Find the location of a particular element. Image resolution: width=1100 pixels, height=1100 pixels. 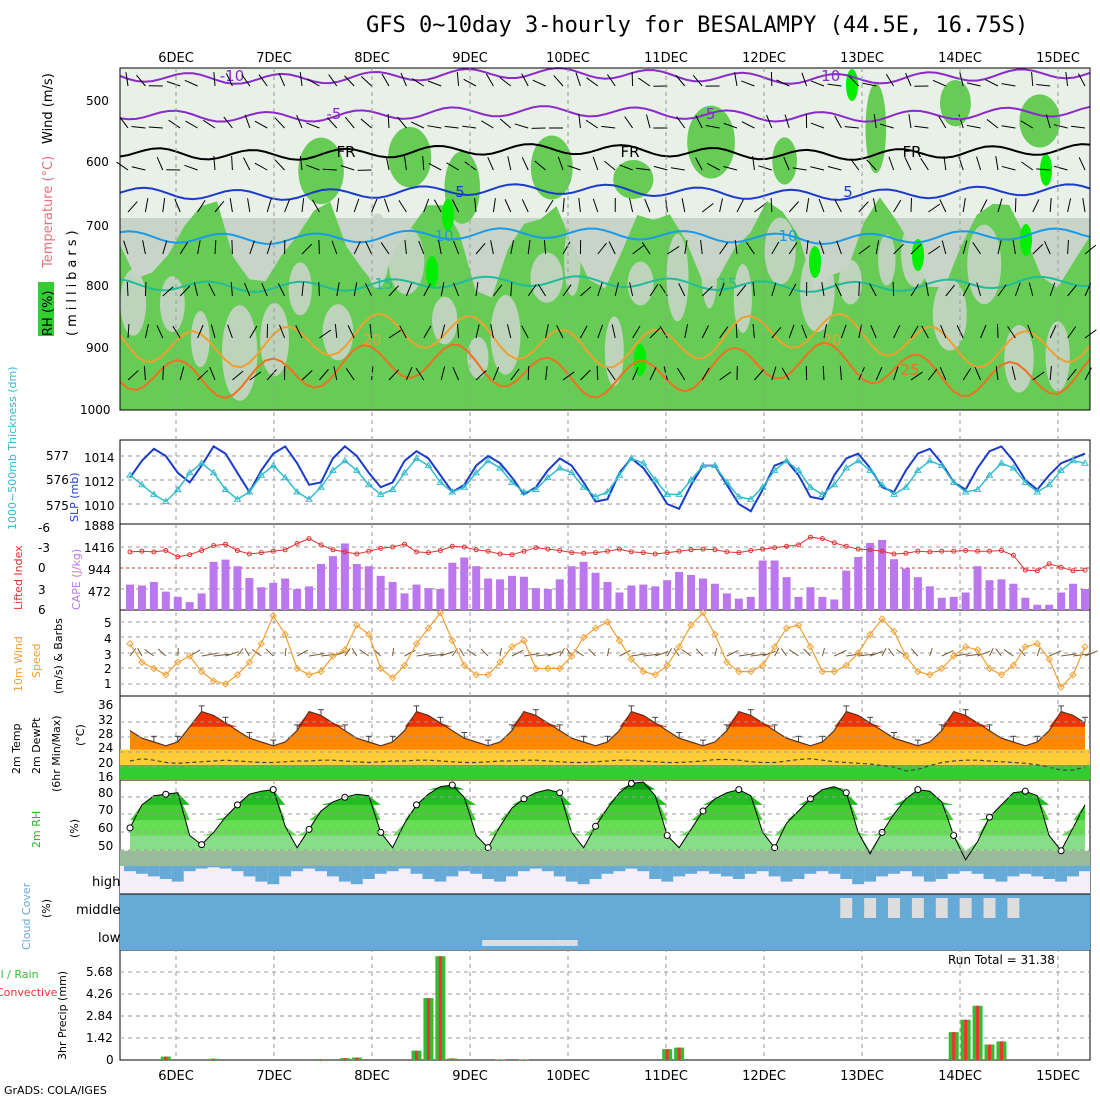

wind10-axis-label-1: 10m Wind is located at coordinates (18, 664).